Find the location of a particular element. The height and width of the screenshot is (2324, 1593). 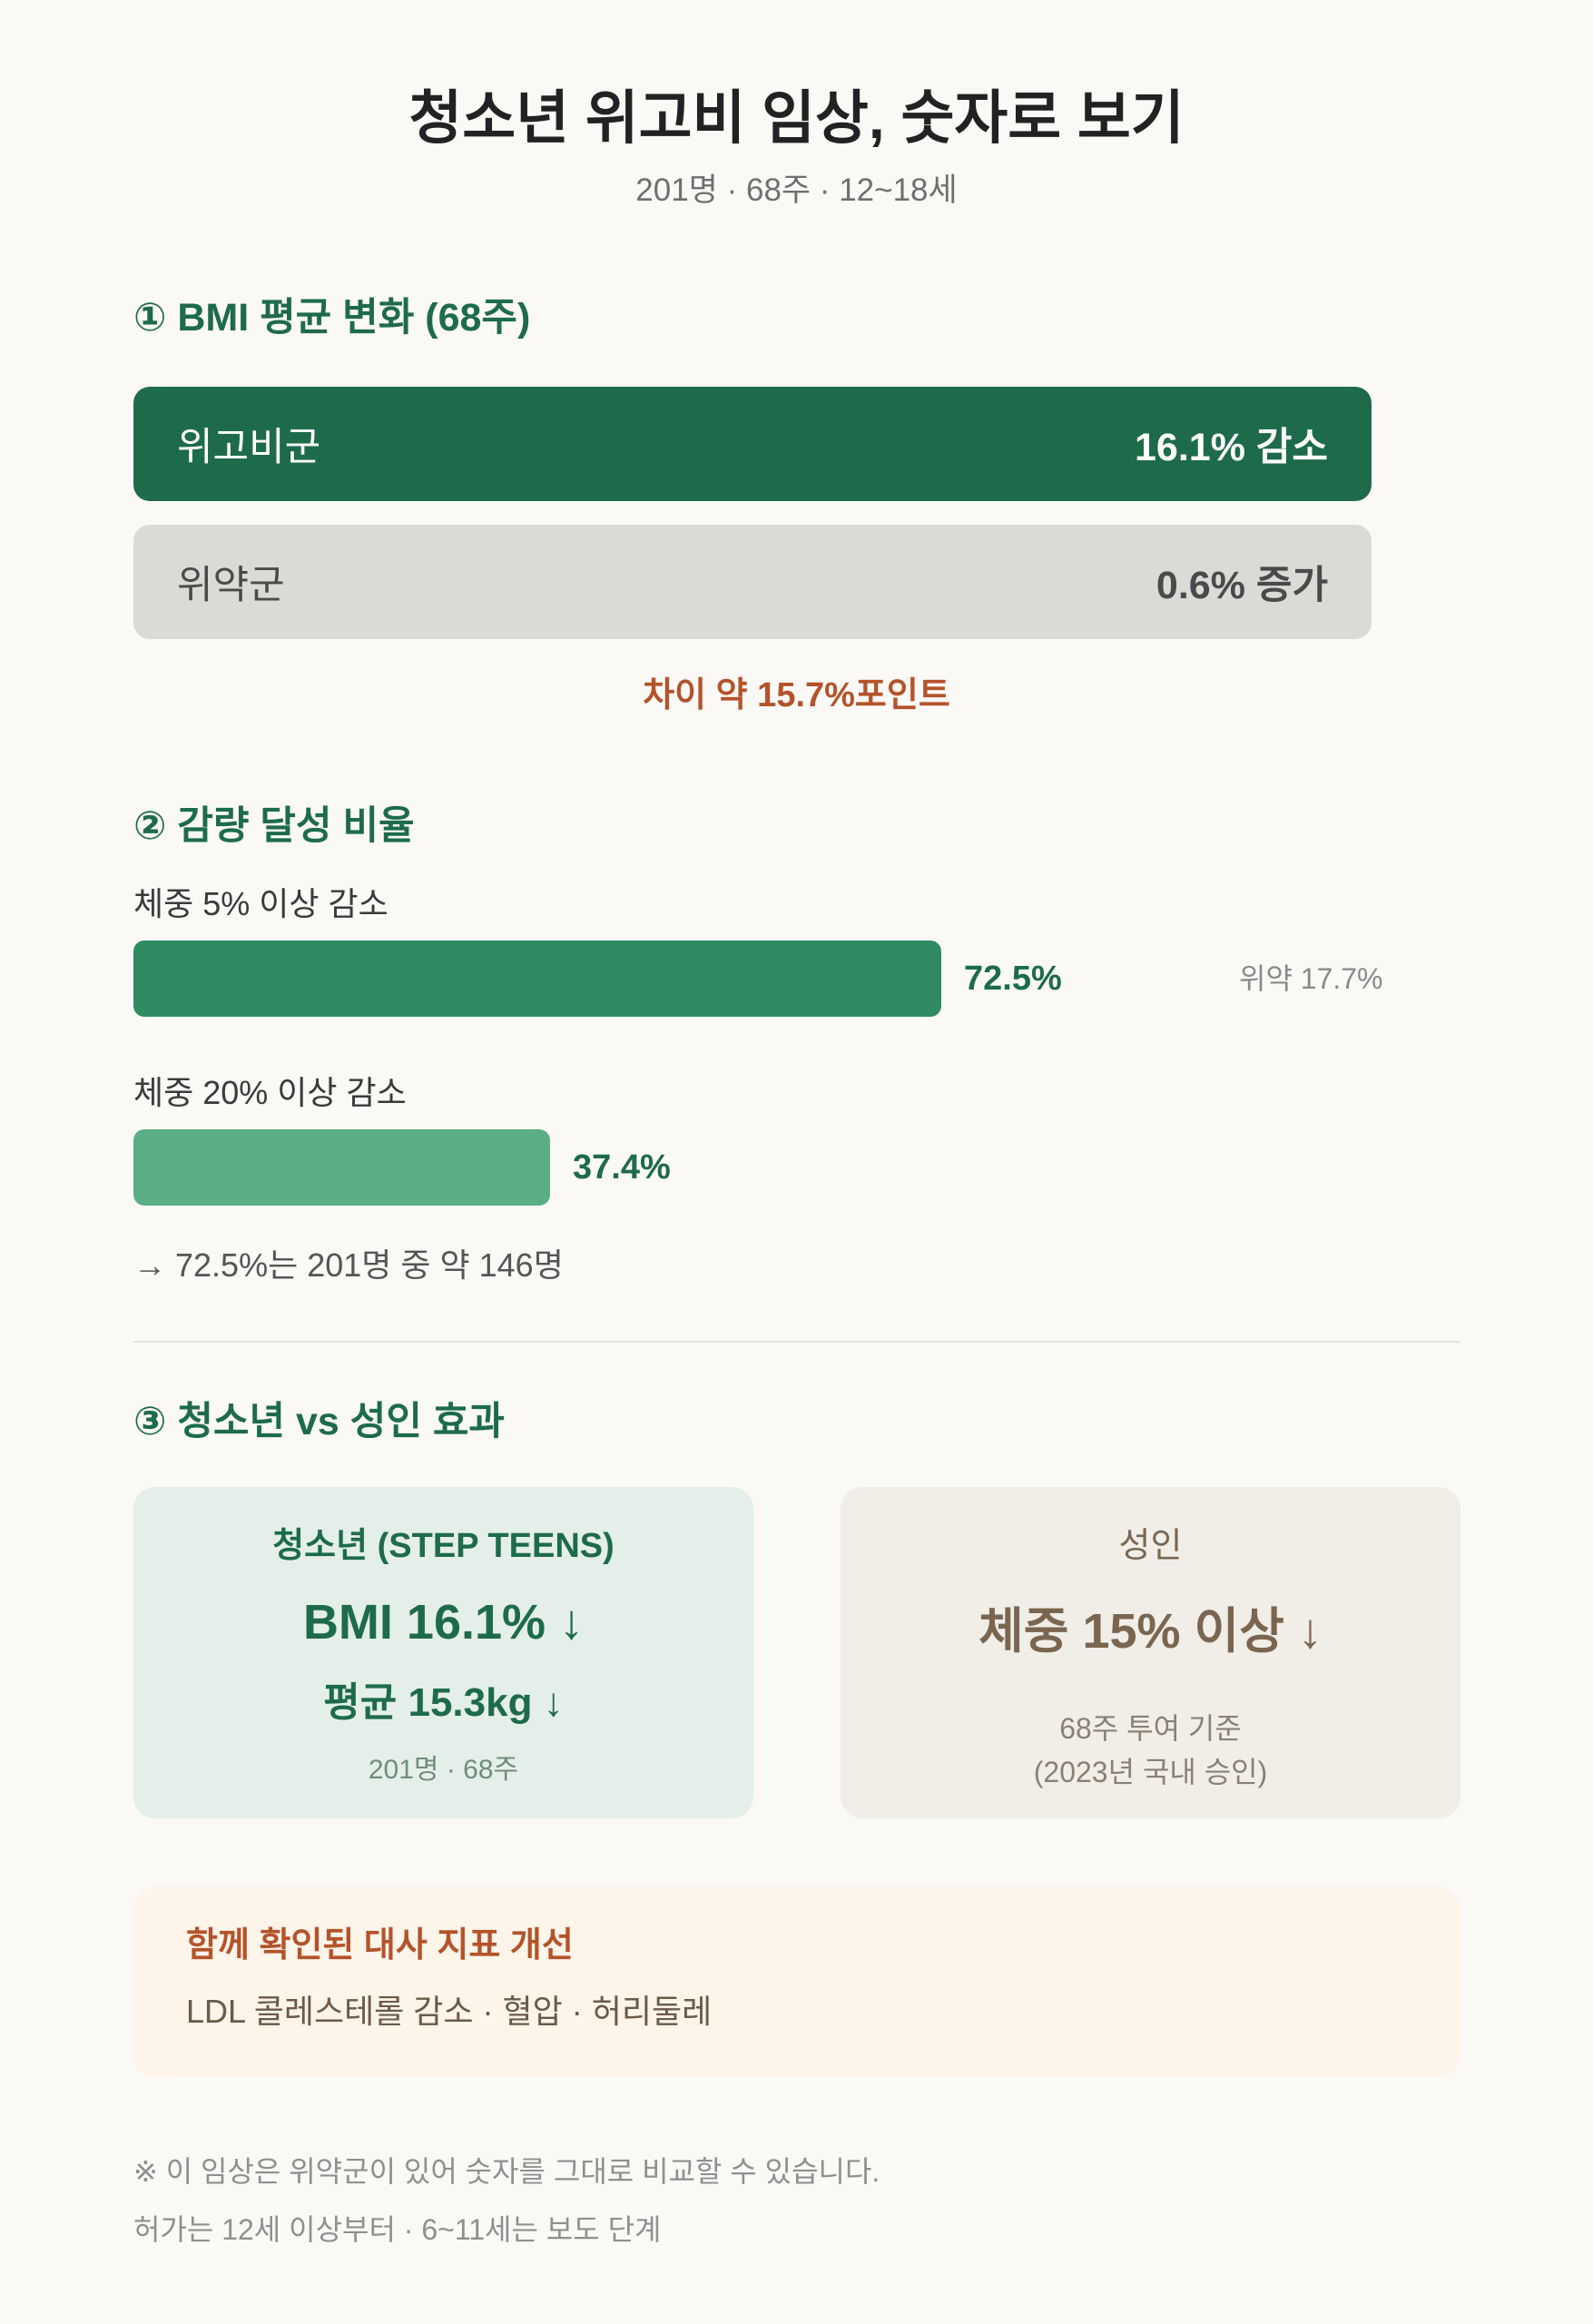

rate-label-5pct: 체중 5% 이상 감소 is located at coordinates (260, 903).